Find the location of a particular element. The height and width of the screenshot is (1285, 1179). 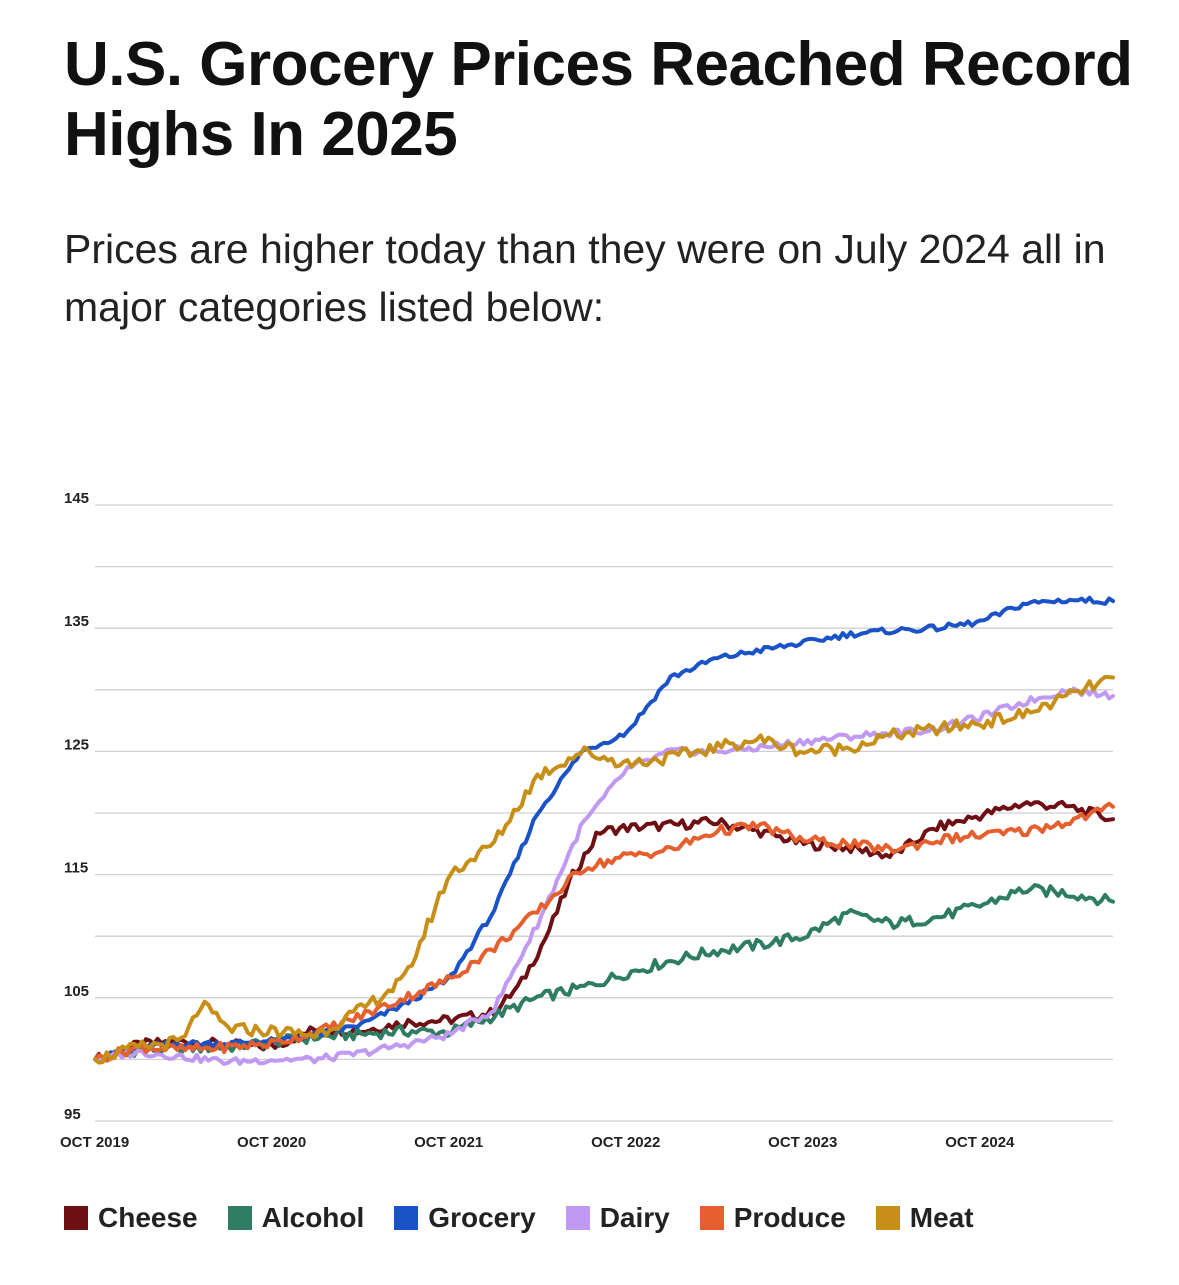

legend-label-produce: Produce is located at coordinates (789, 1217).